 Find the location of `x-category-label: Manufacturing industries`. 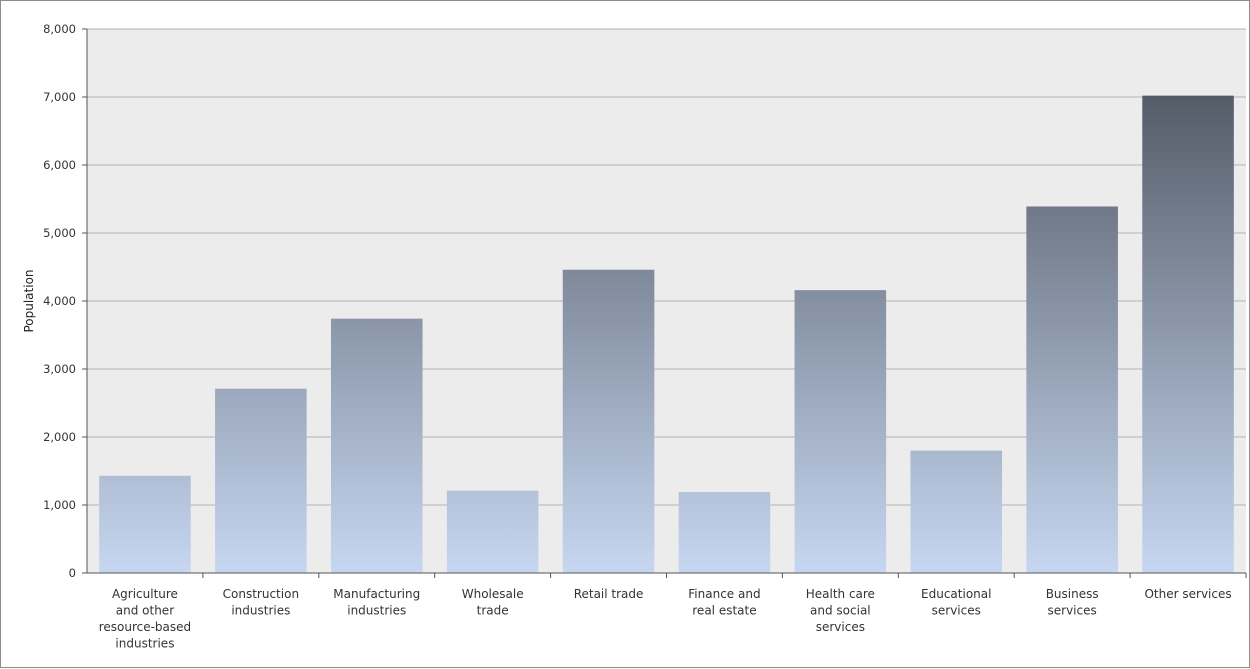

x-category-label: Manufacturing industries is located at coordinates (376, 602).